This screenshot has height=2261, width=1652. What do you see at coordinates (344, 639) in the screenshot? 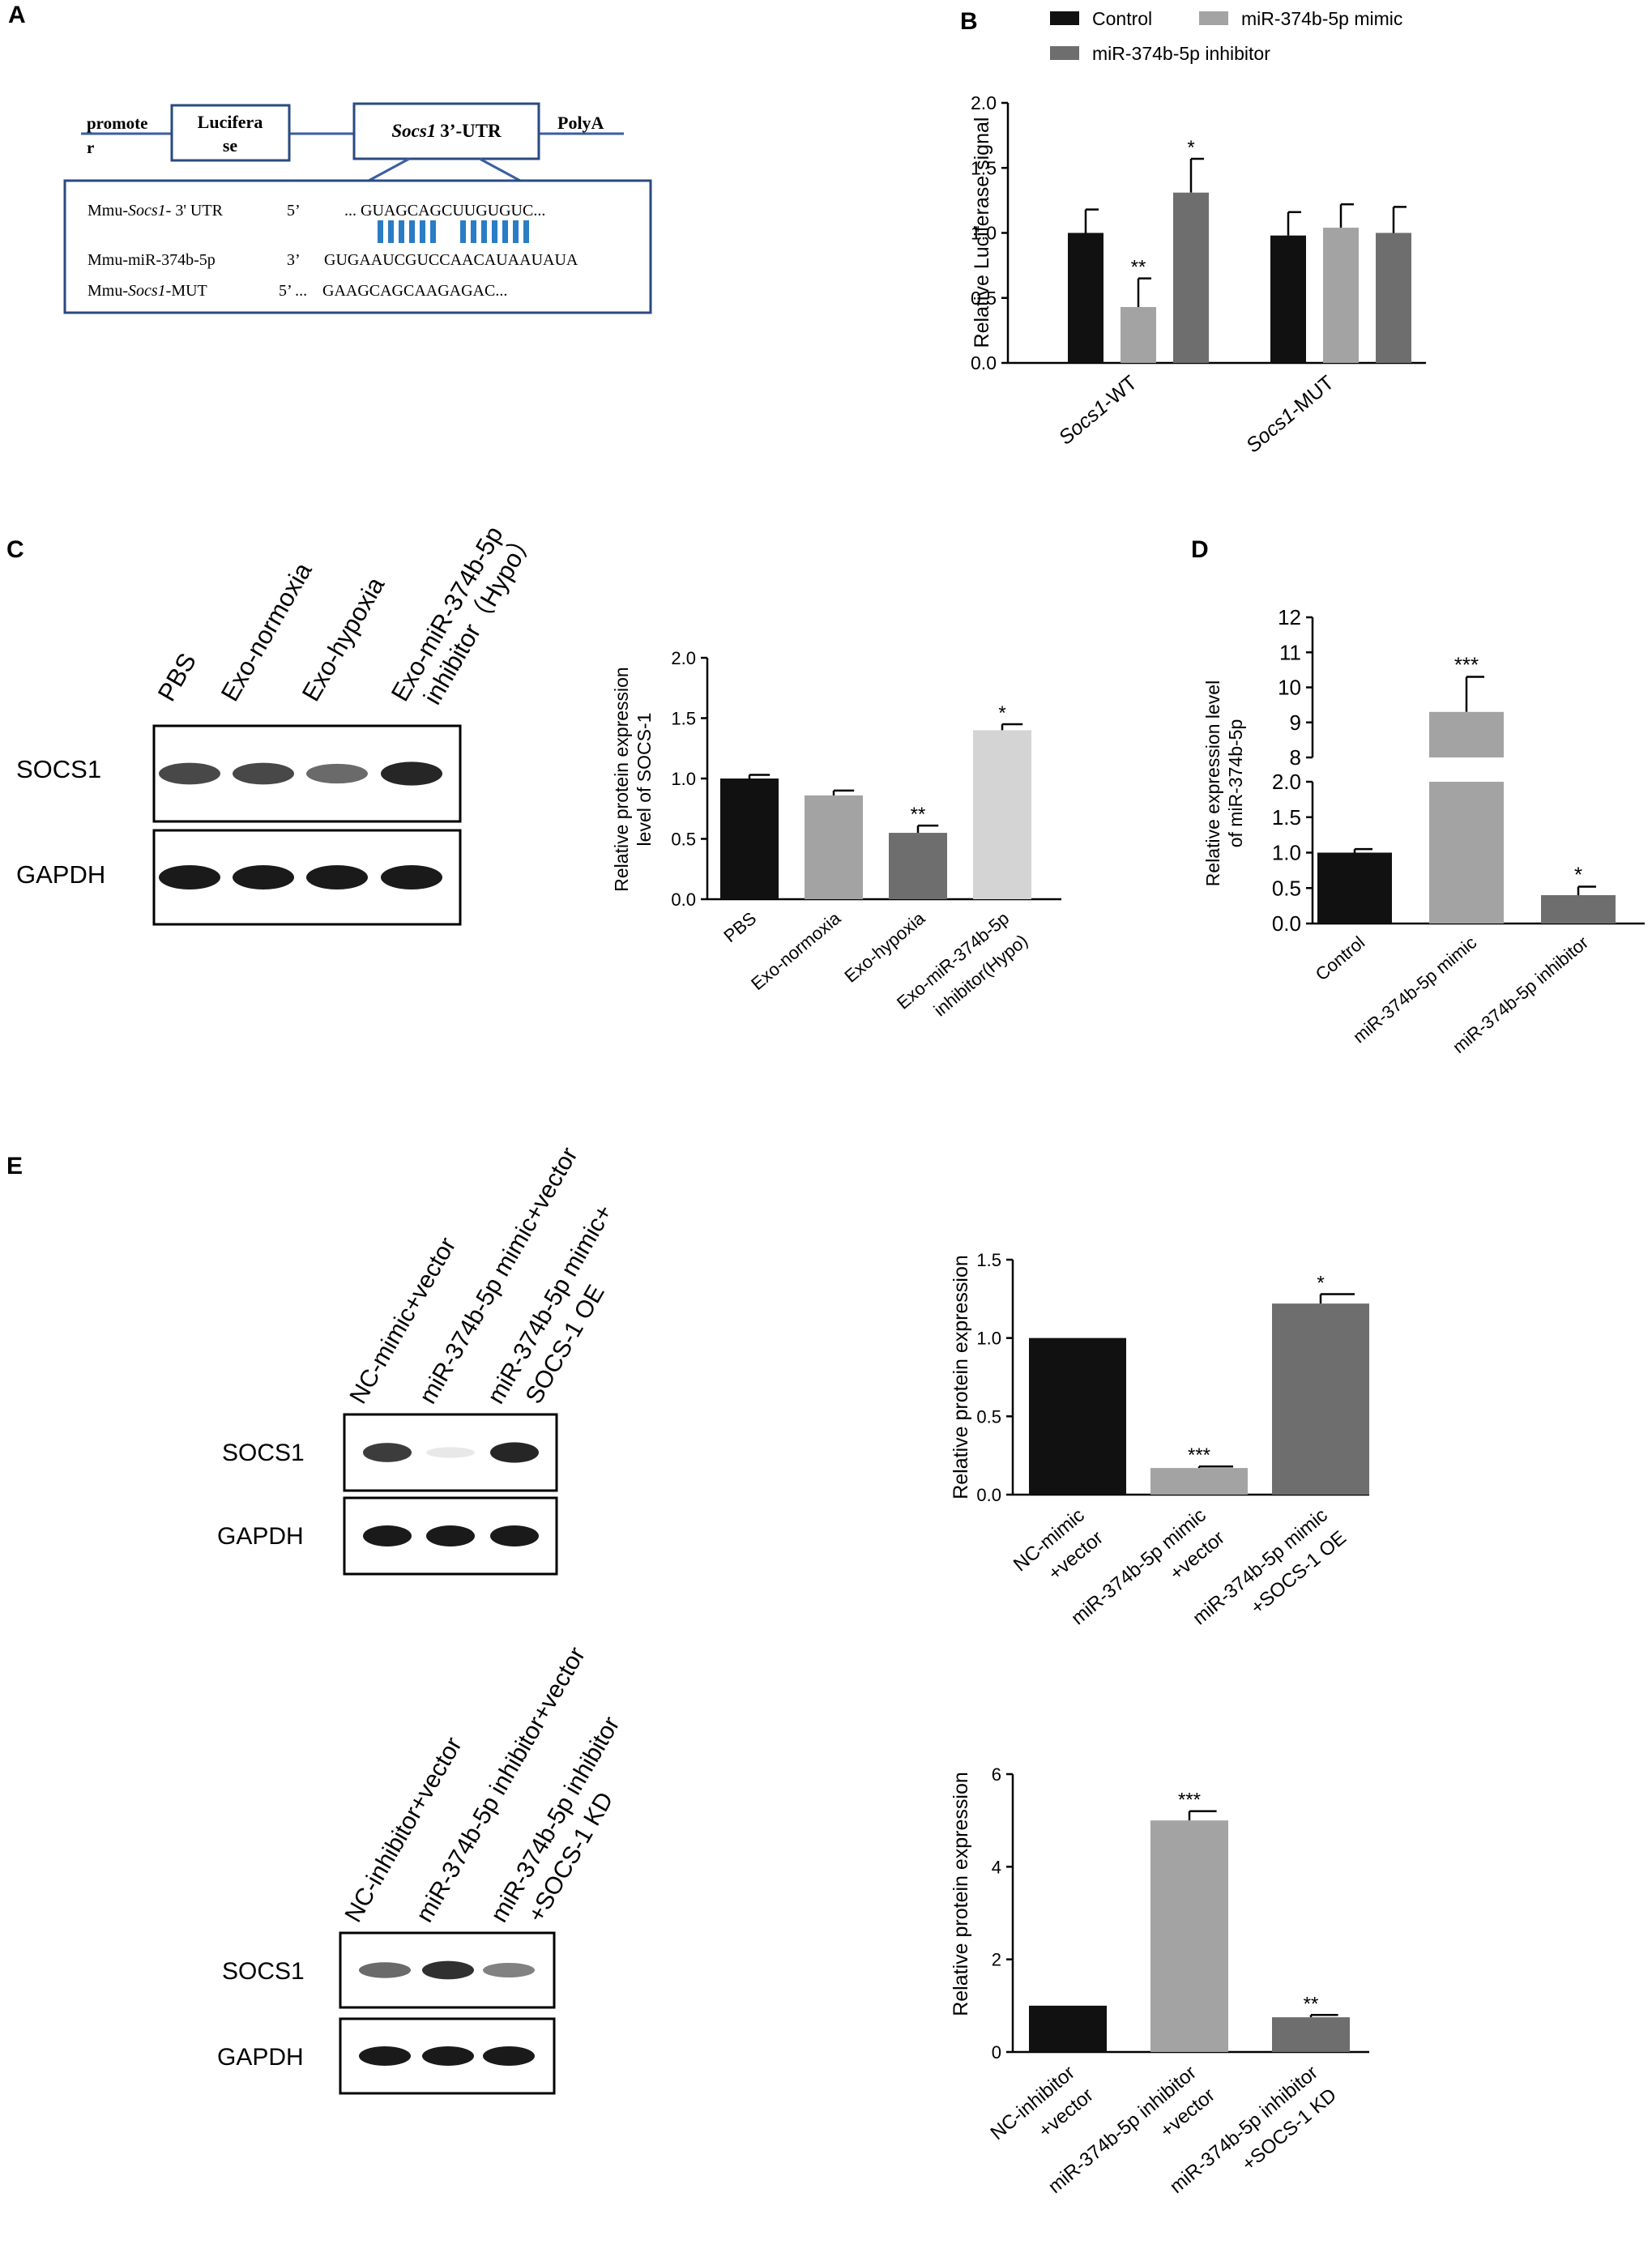
I see `blot-c-lane-hypoxia: Exo-hypoxia` at bounding box center [344, 639].